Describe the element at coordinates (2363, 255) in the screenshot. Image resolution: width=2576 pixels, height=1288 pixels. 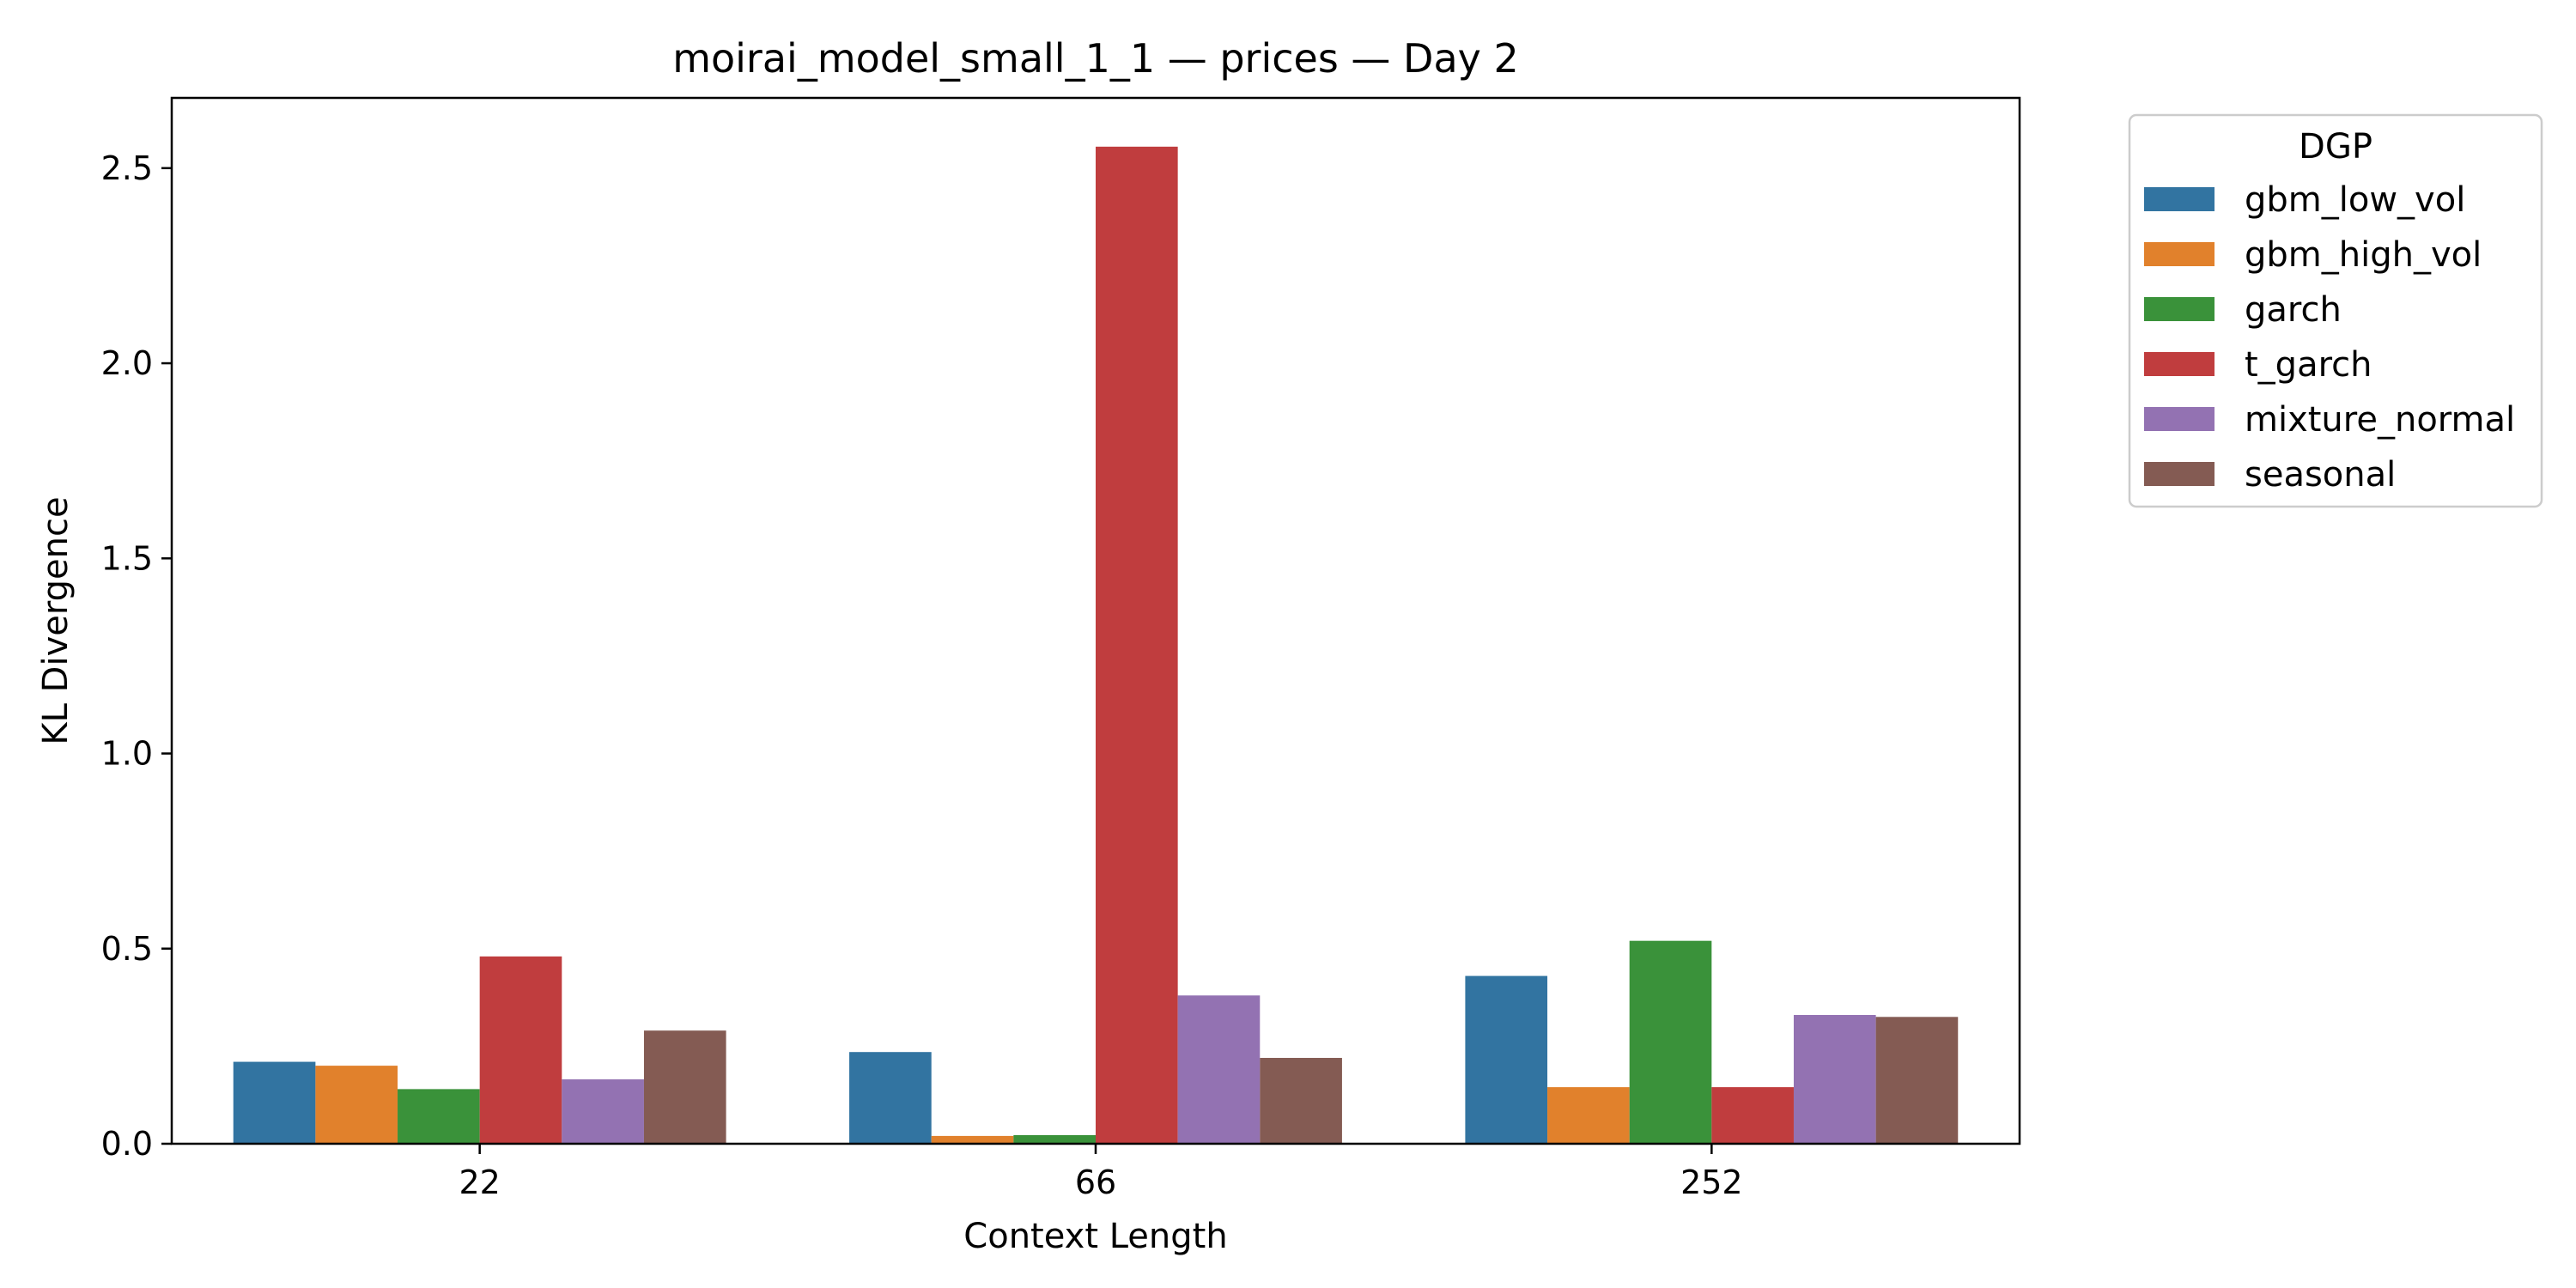
I see `legend-label-gbm_high_vol: gbm_high_vol` at that location.